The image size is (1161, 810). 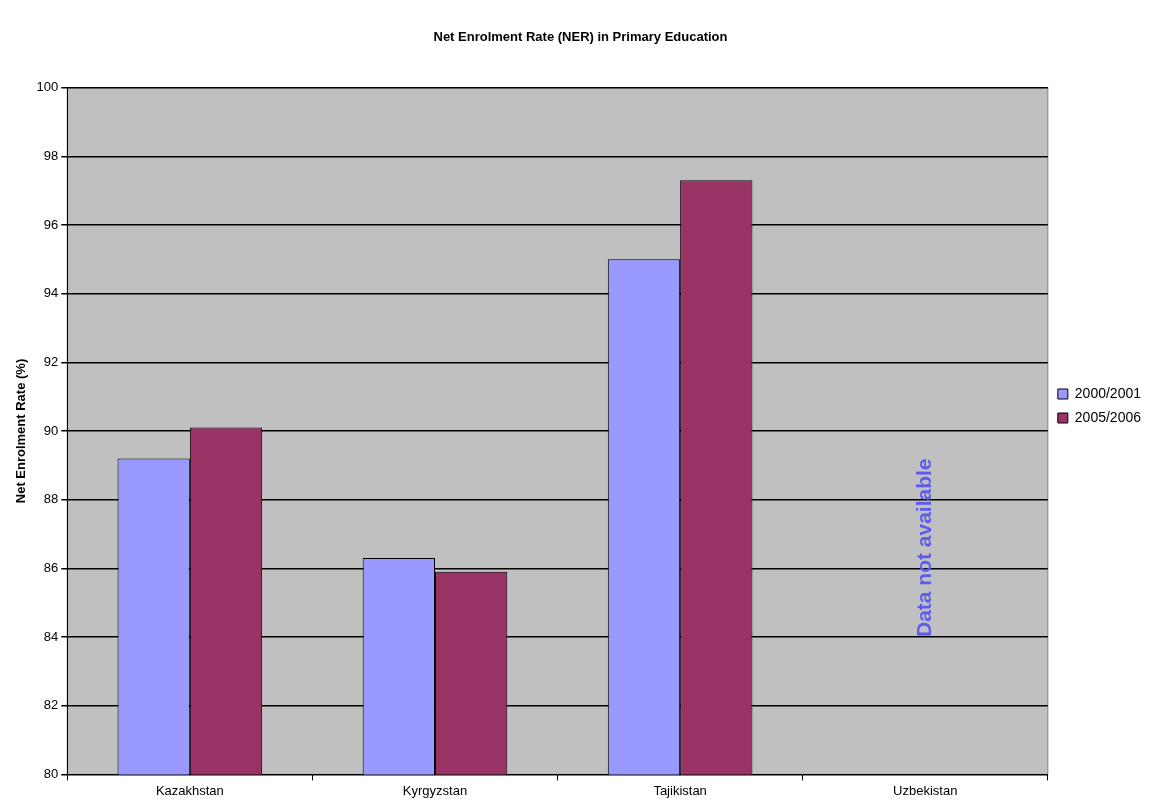 I want to click on legend-label: 2005/2006, so click(x=1108, y=416).